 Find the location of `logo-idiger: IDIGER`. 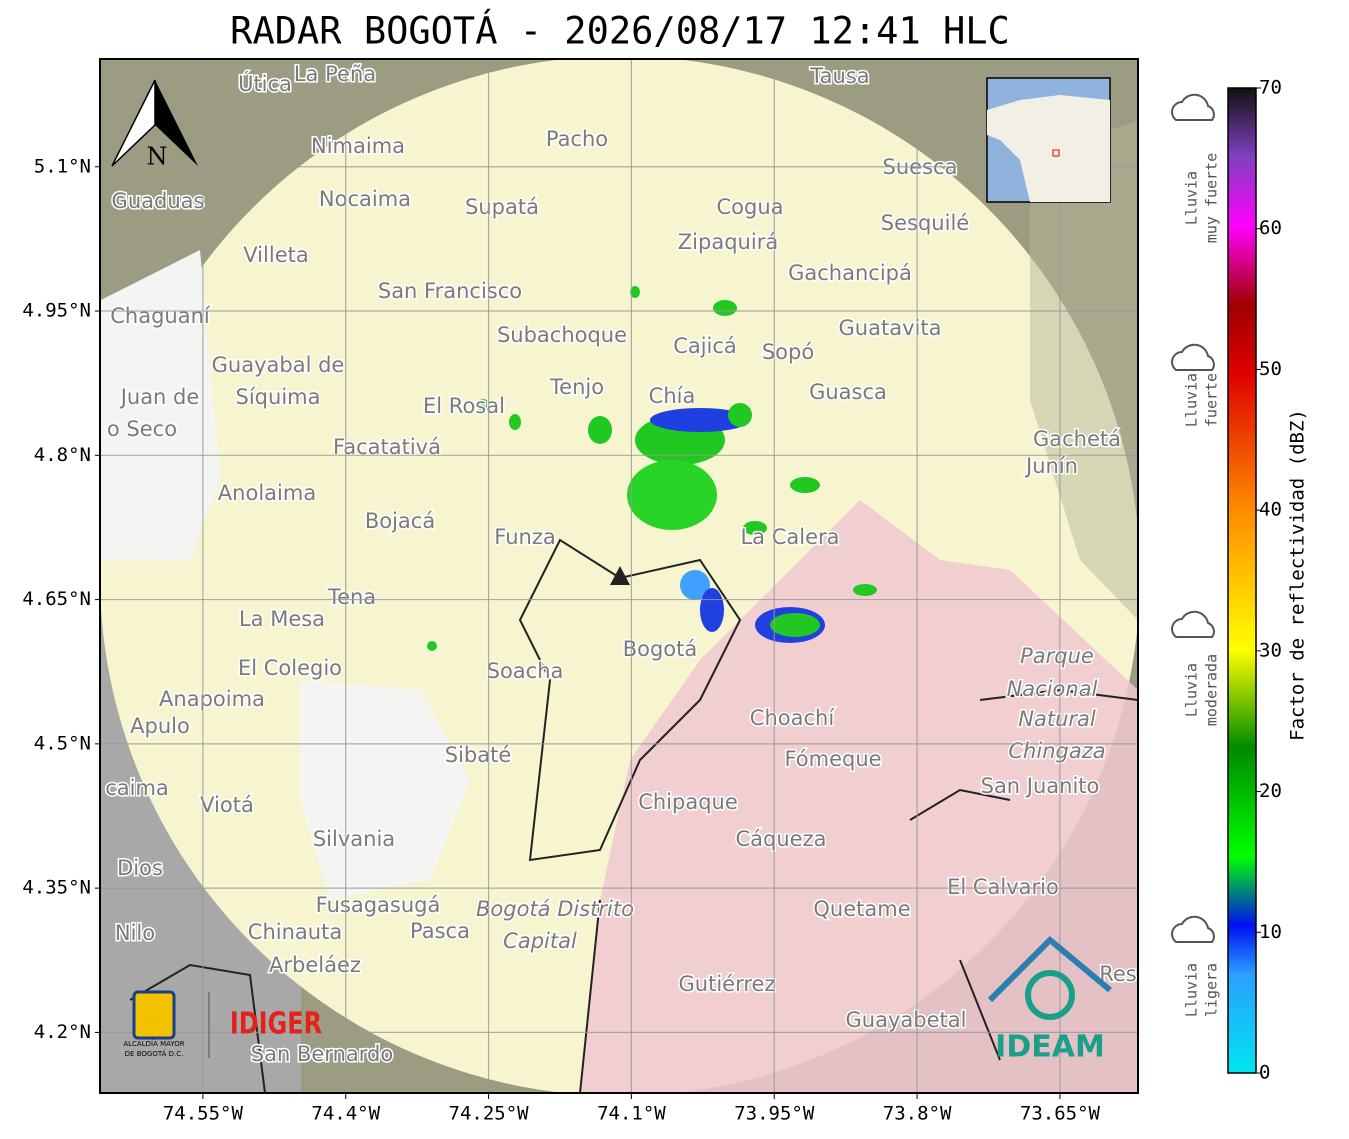

logo-idiger: IDIGER is located at coordinates (276, 1024).